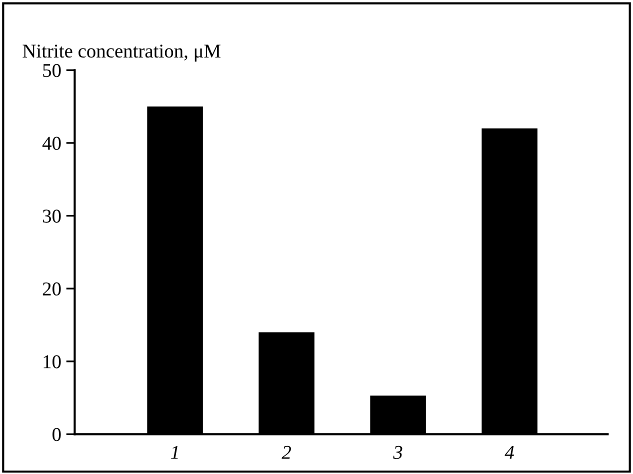 Image resolution: width=633 pixels, height=474 pixels. I want to click on y-tick-label: 30, so click(51, 216).